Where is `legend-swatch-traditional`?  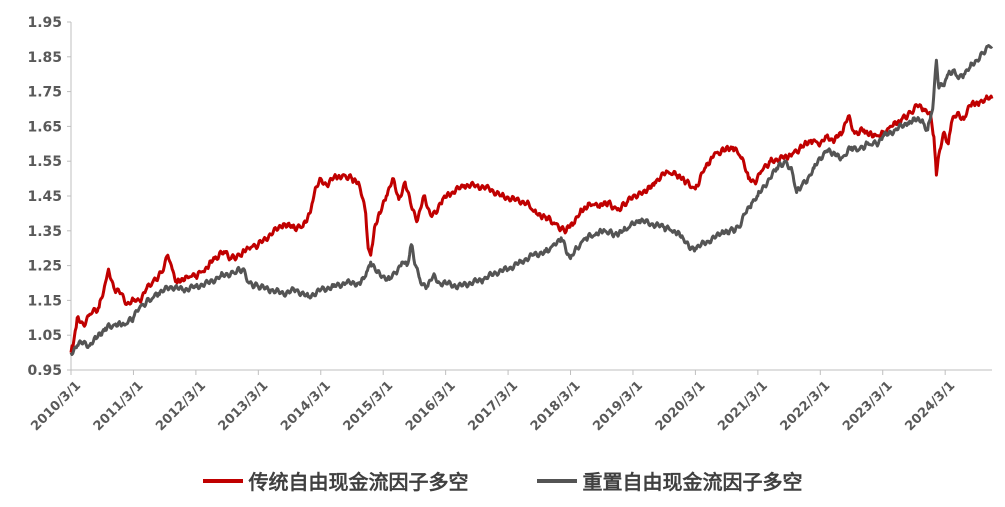
legend-swatch-traditional is located at coordinates (222, 480).